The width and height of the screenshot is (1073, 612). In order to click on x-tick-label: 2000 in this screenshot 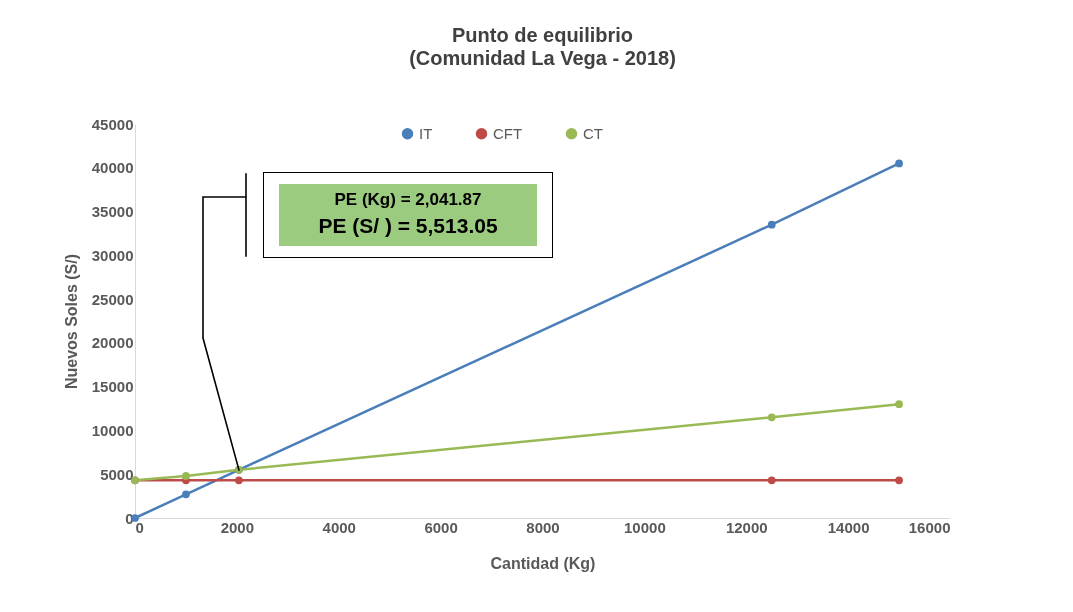, I will do `click(237, 527)`.